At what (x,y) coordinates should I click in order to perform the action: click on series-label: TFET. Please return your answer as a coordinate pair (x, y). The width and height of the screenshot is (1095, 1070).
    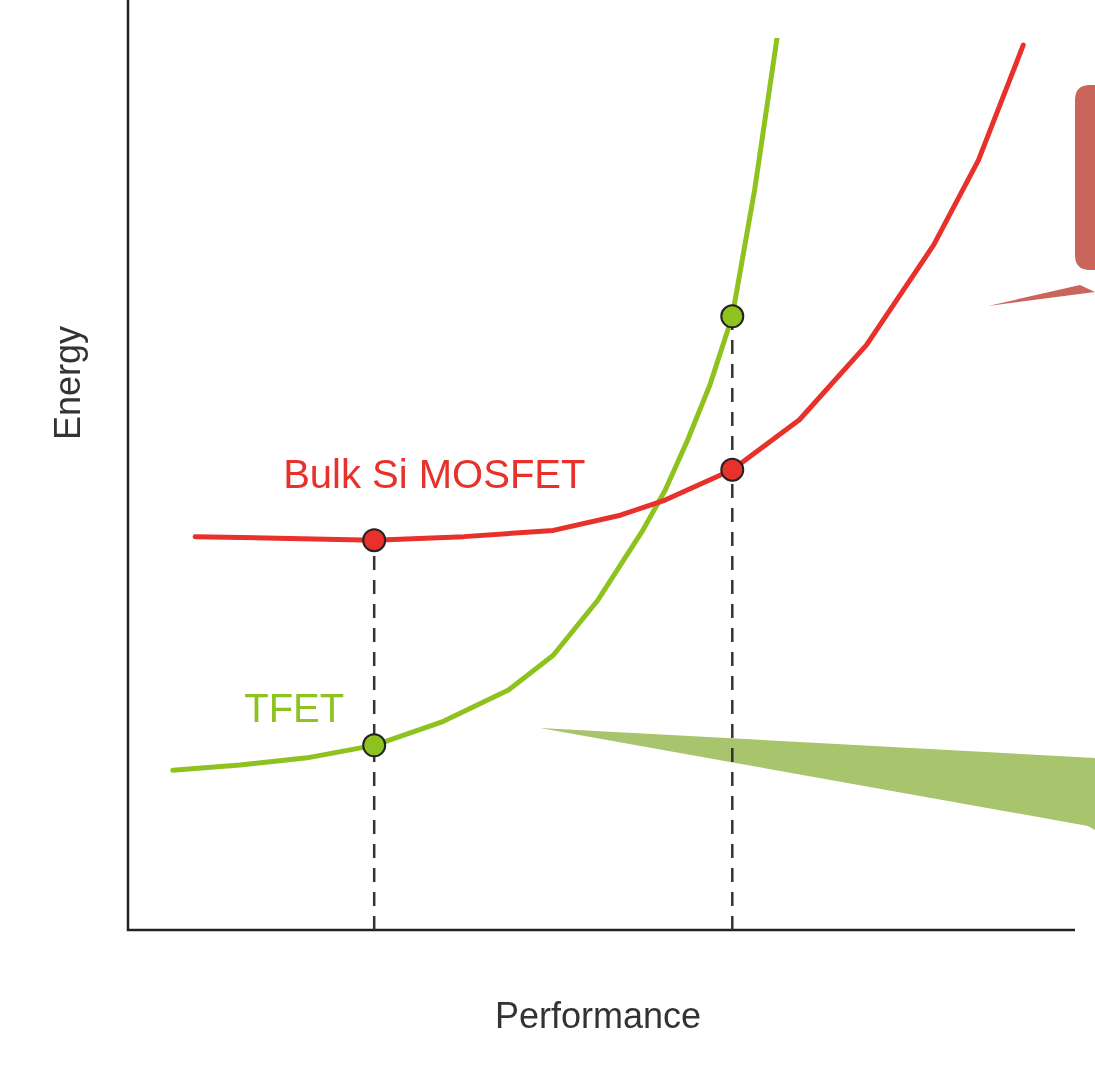
    Looking at the image, I should click on (294, 708).